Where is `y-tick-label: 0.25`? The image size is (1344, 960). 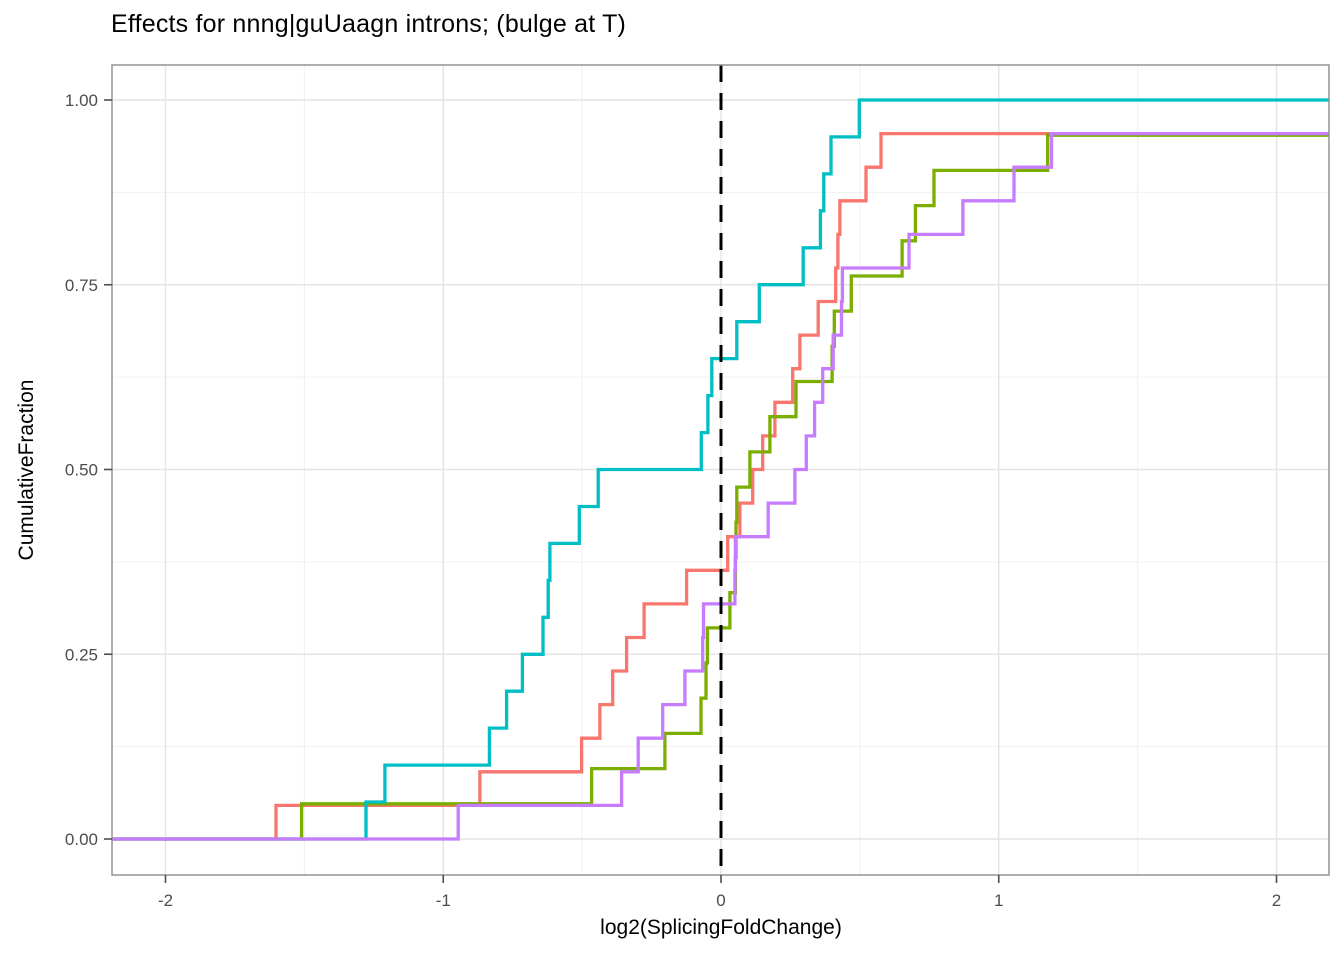 y-tick-label: 0.25 is located at coordinates (81, 654).